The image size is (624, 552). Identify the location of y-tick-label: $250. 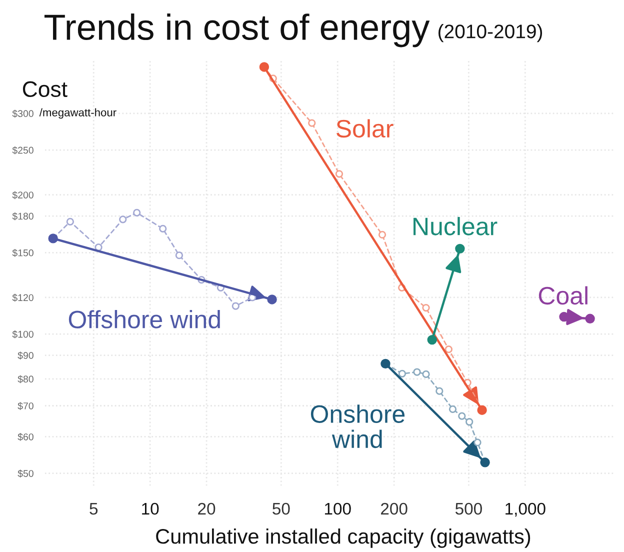
(23, 150).